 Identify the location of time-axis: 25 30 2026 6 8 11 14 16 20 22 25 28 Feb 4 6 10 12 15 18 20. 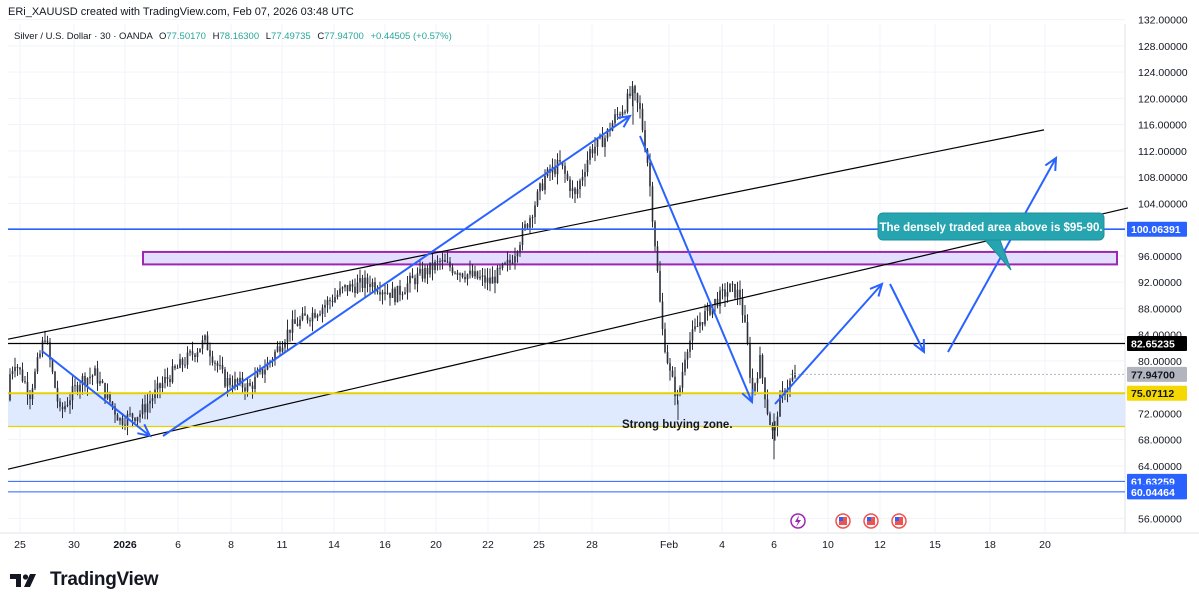
(532, 545).